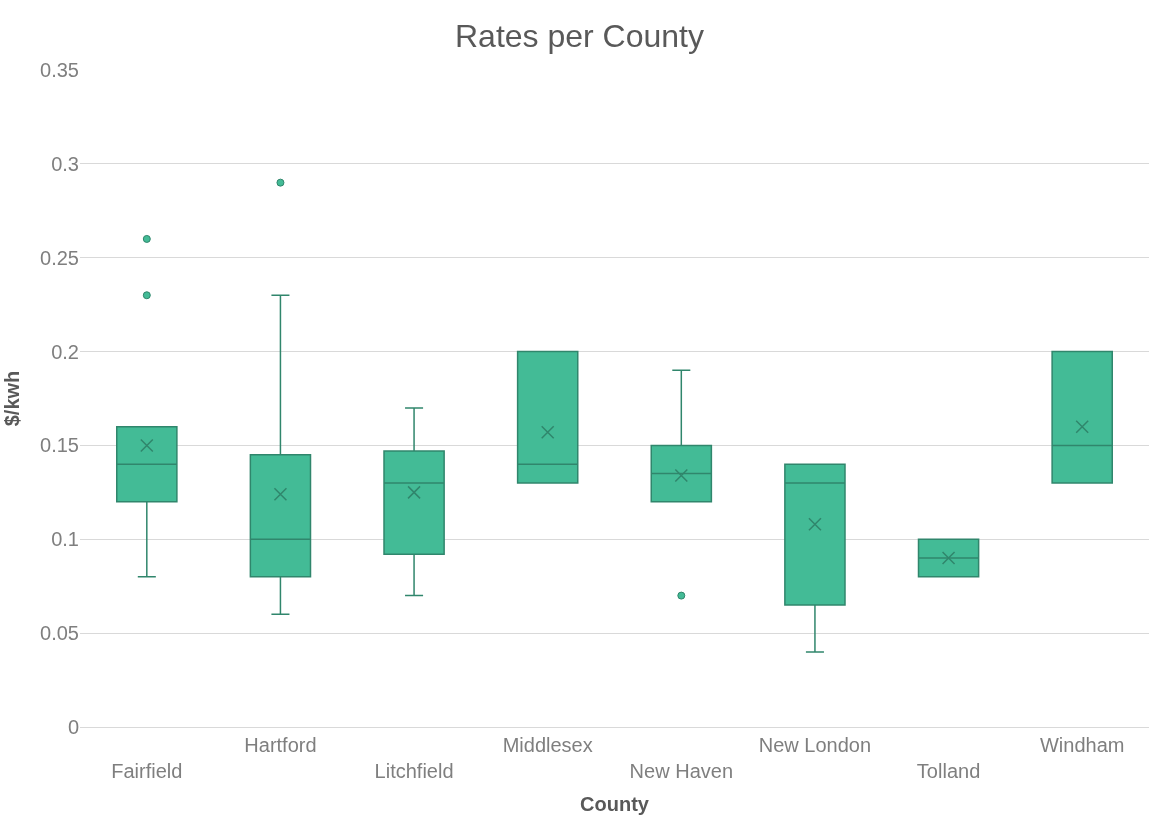  What do you see at coordinates (948, 771) in the screenshot?
I see `x-tick-label: Tolland` at bounding box center [948, 771].